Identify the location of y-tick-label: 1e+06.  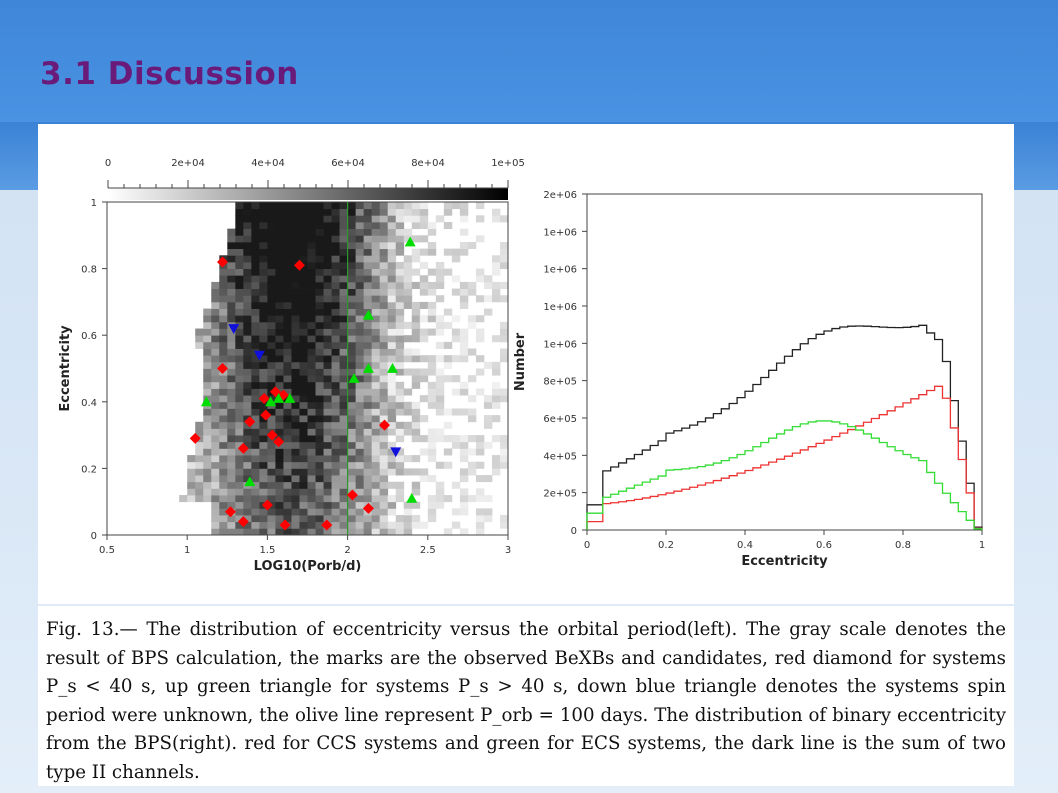
(560, 307).